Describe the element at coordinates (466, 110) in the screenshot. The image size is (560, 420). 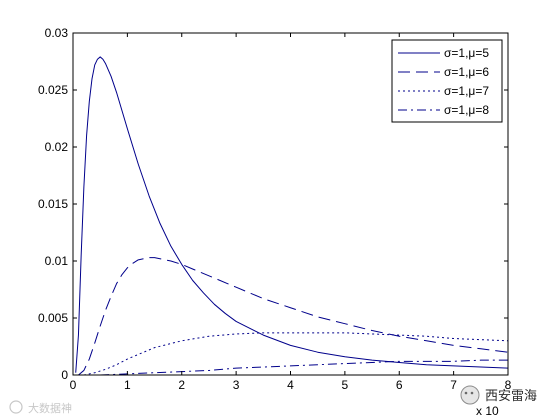
I see `legend-label-4: σ=1,μ=8` at that location.